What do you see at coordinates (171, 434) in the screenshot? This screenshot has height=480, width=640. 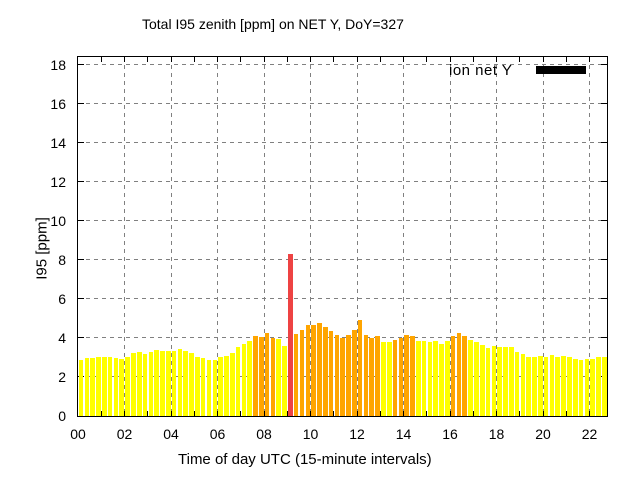 I see `x-tick-label: 04` at bounding box center [171, 434].